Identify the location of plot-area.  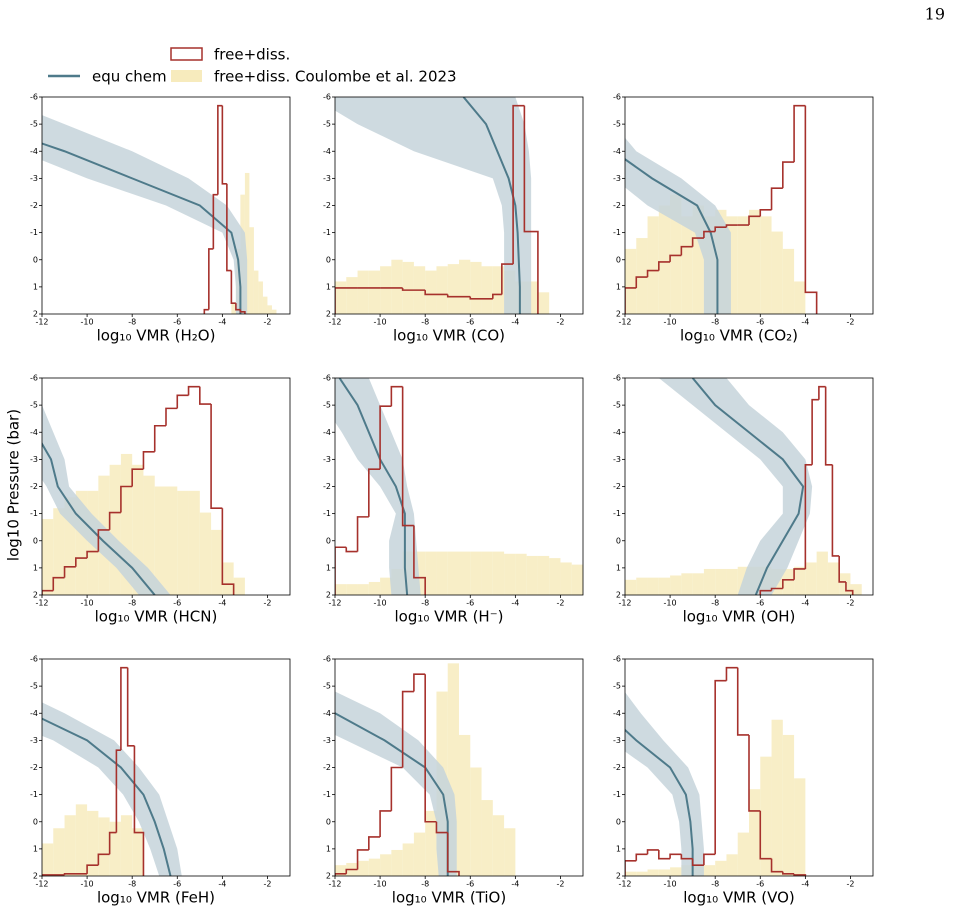
(721, 209).